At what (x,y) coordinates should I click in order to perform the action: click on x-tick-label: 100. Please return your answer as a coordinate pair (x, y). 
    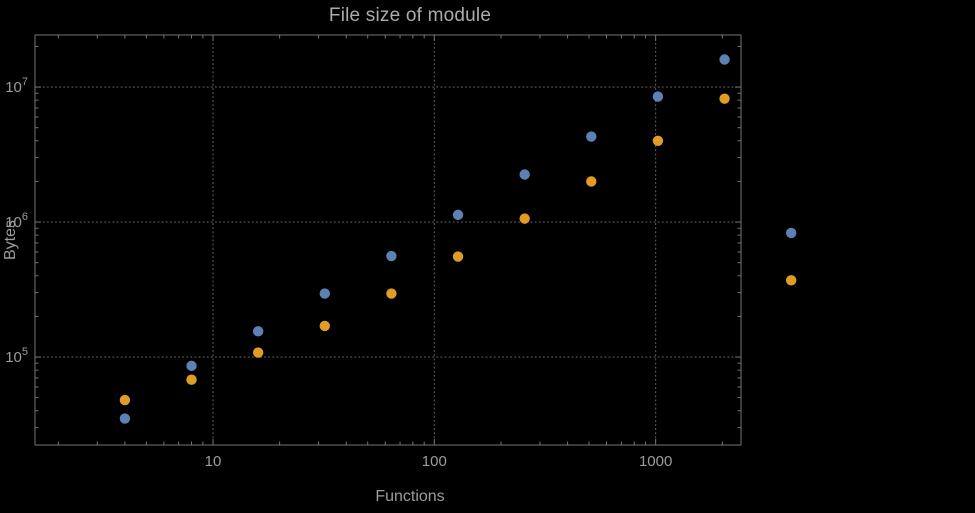
    Looking at the image, I should click on (434, 461).